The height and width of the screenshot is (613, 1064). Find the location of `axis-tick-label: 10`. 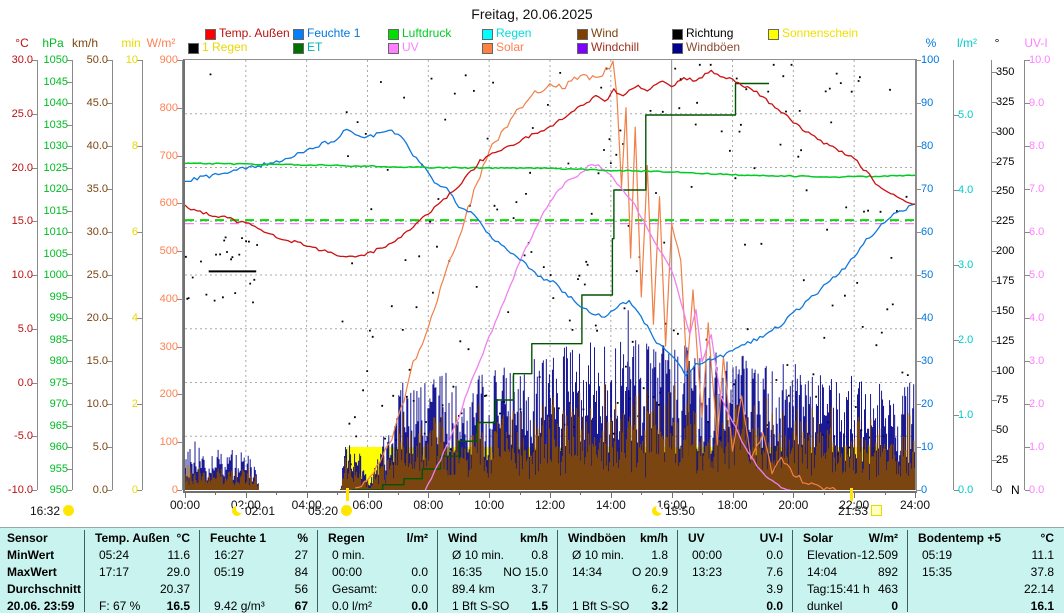

axis-tick-label: 10 is located at coordinates (131, 60).